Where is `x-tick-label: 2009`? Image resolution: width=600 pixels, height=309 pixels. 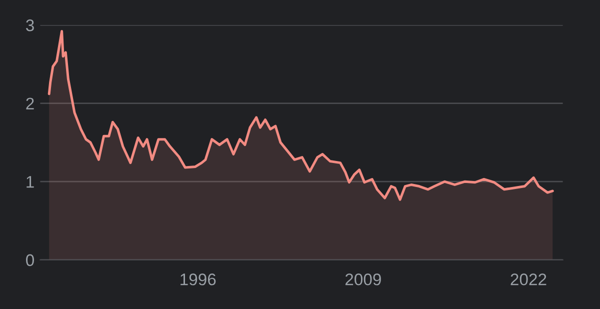 x-tick-label: 2009 is located at coordinates (363, 280).